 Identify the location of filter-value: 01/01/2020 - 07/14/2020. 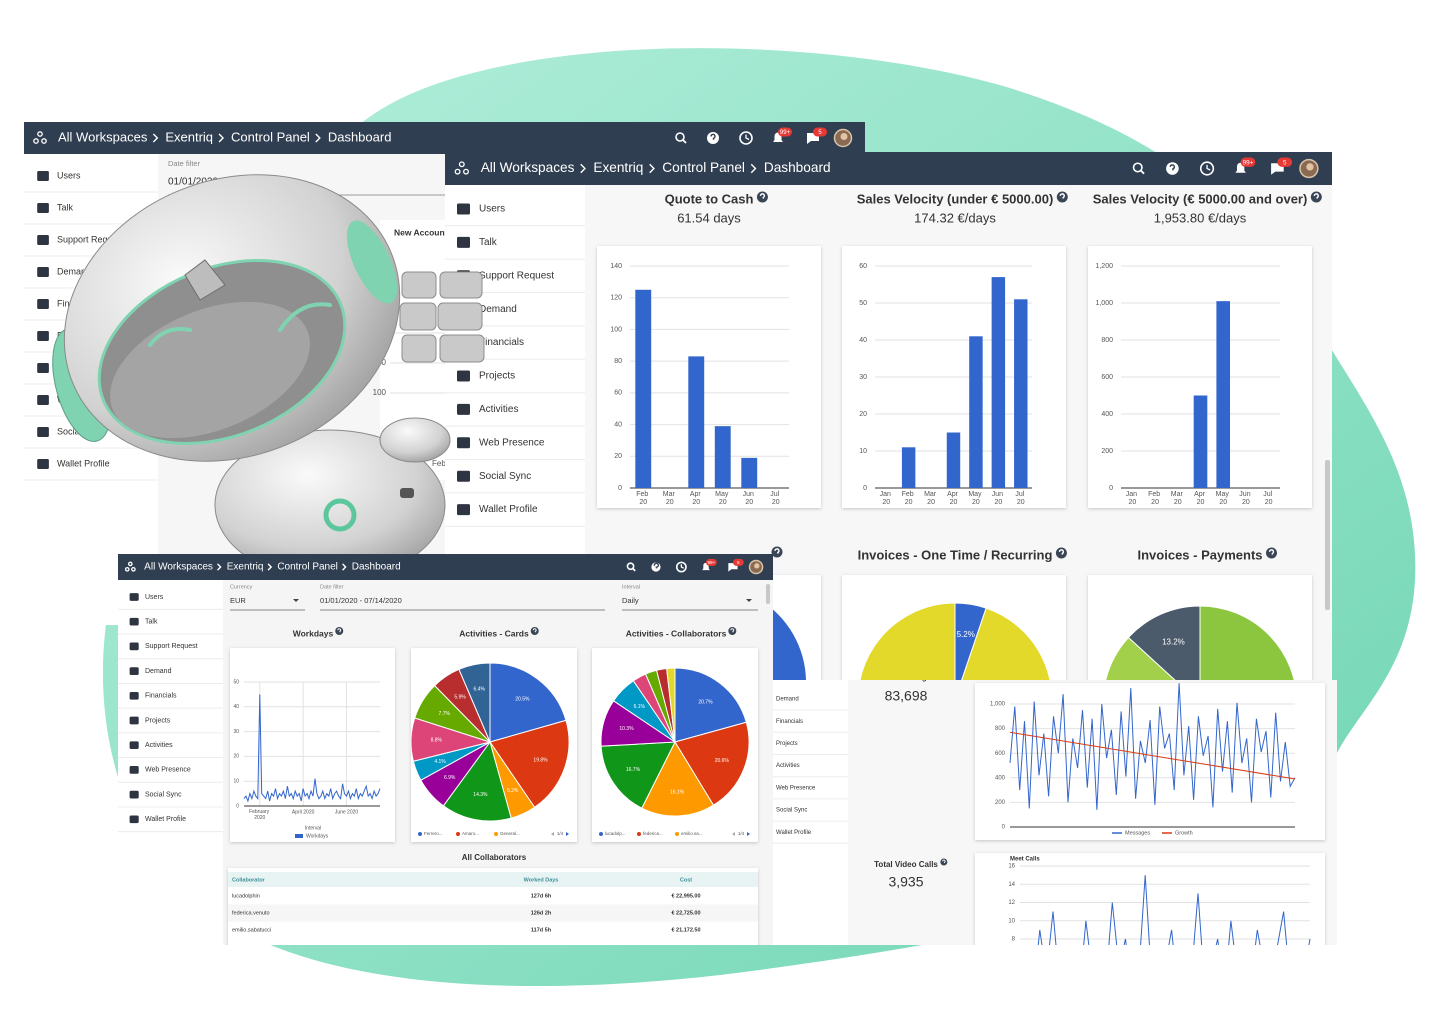
(361, 600).